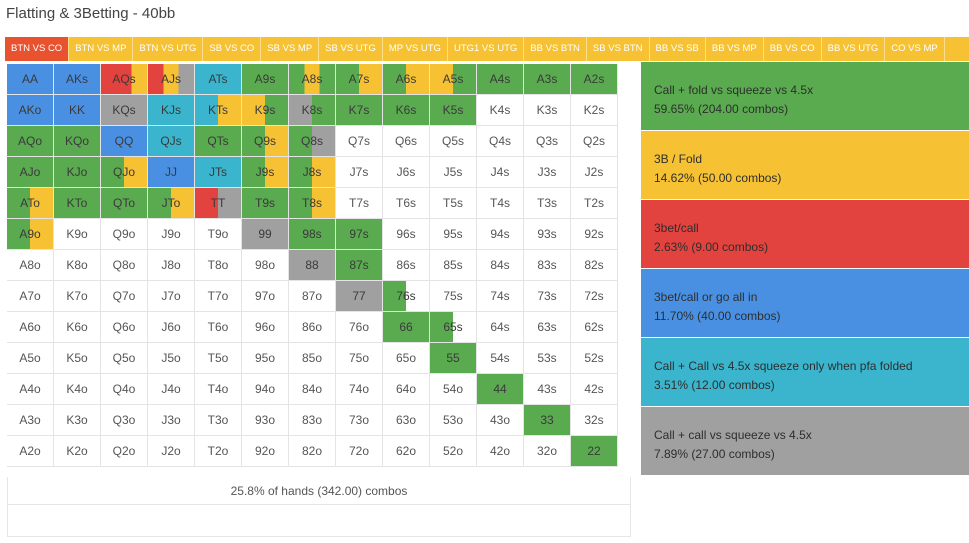 The image size is (969, 543). I want to click on hand-cell: T2s, so click(594, 203).